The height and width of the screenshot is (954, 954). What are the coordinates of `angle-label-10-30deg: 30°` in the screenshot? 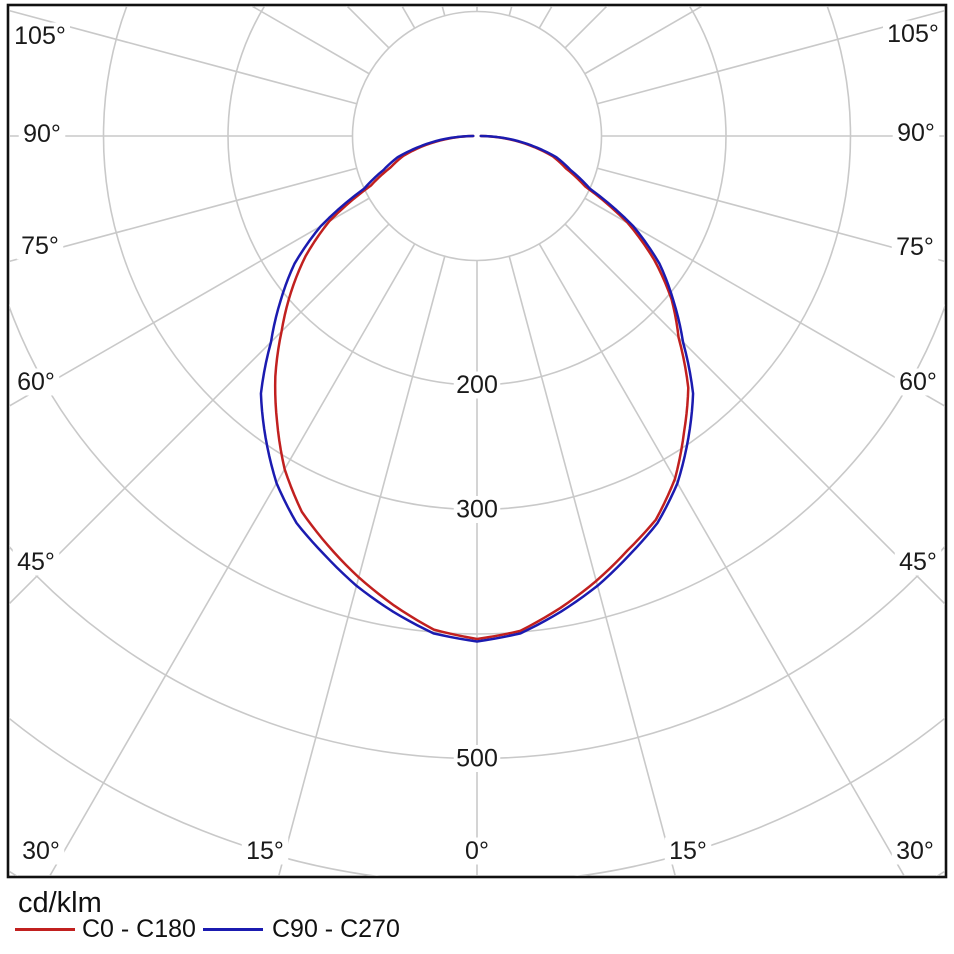 It's located at (41, 851).